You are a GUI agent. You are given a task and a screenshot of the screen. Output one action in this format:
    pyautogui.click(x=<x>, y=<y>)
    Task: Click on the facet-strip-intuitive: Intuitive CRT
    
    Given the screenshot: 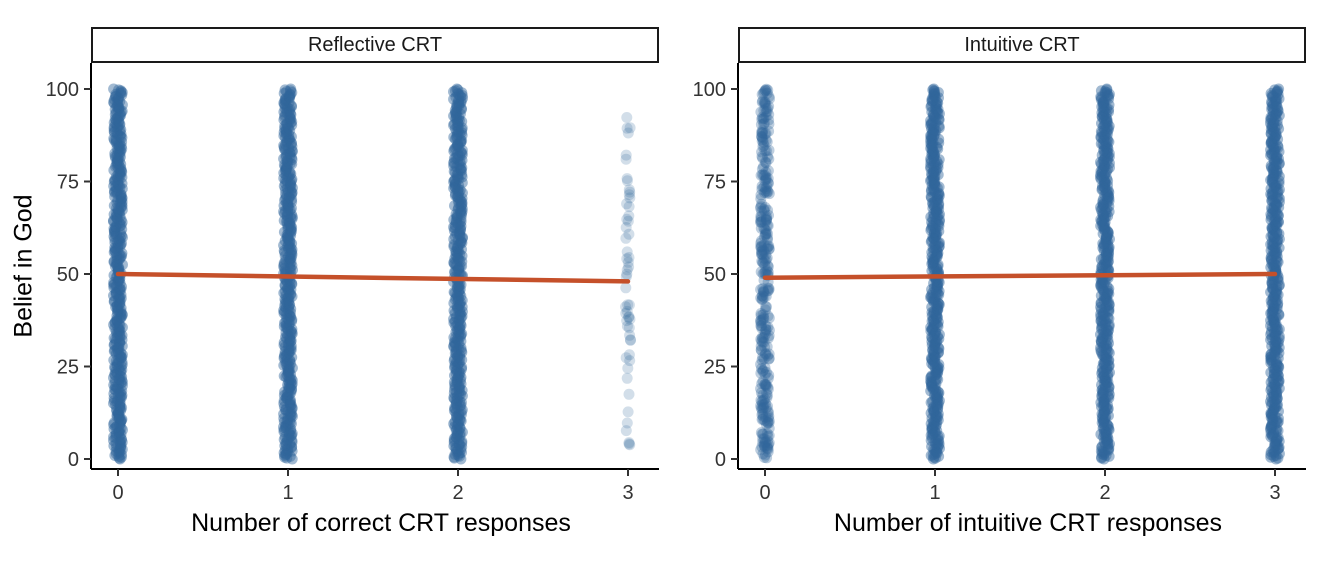 What is the action you would take?
    pyautogui.click(x=1022, y=45)
    